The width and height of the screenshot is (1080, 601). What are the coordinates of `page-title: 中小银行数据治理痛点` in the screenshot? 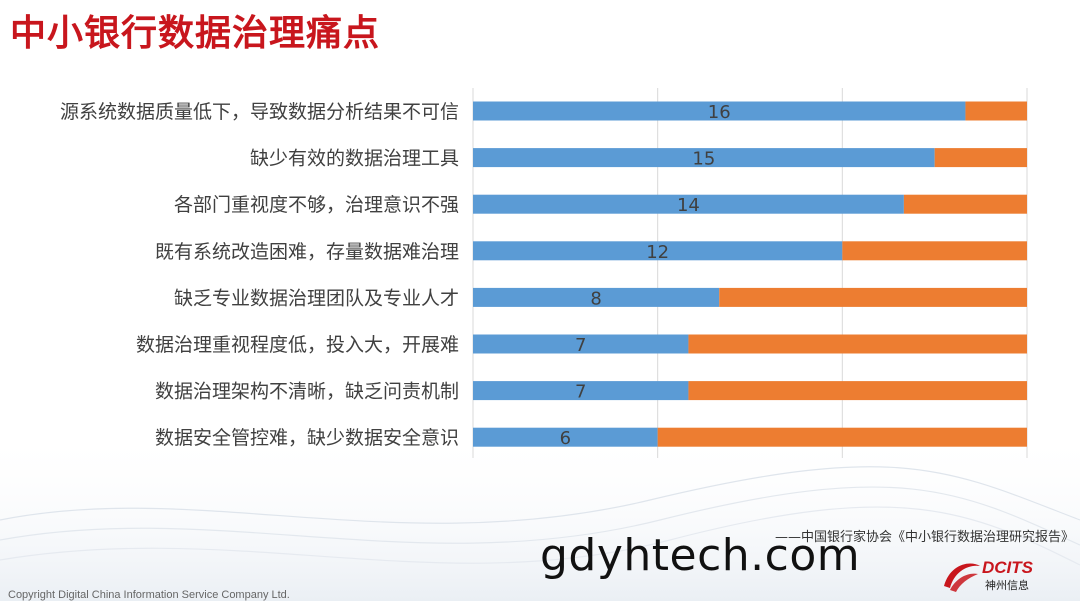 It's located at (195, 33).